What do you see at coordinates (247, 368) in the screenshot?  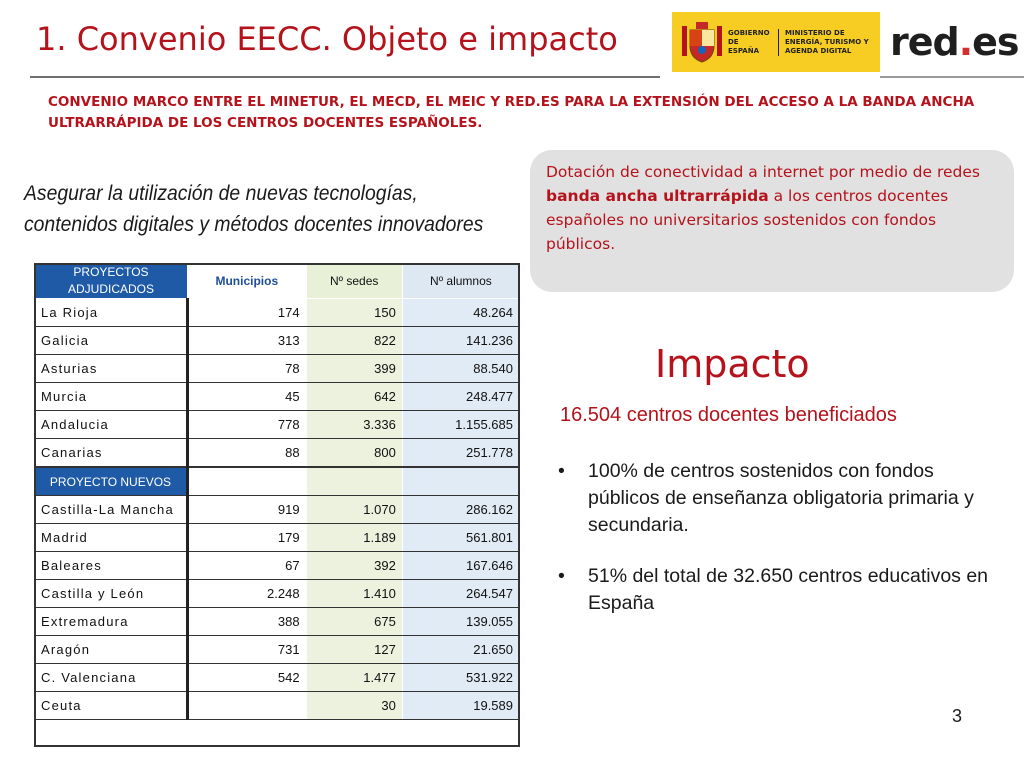 I see `municipalities-value: 78` at bounding box center [247, 368].